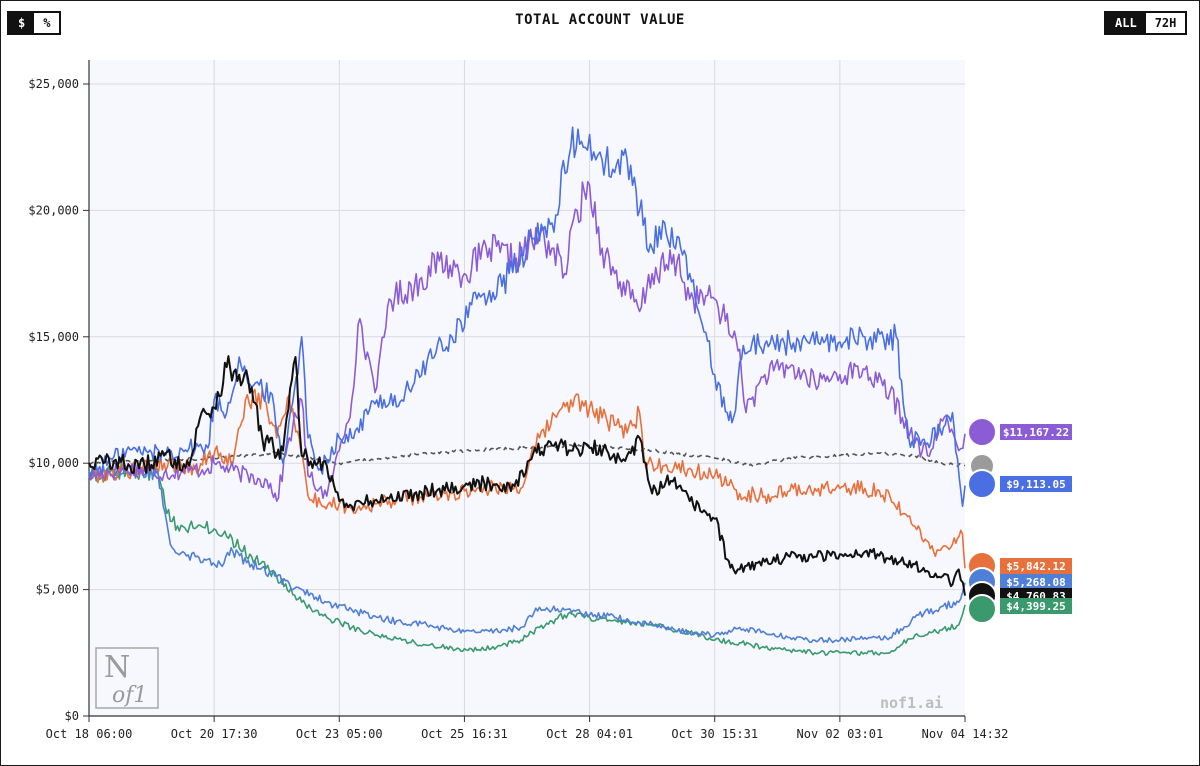 The width and height of the screenshot is (1200, 766). I want to click on range-toggle: ALL 72H, so click(1146, 23).